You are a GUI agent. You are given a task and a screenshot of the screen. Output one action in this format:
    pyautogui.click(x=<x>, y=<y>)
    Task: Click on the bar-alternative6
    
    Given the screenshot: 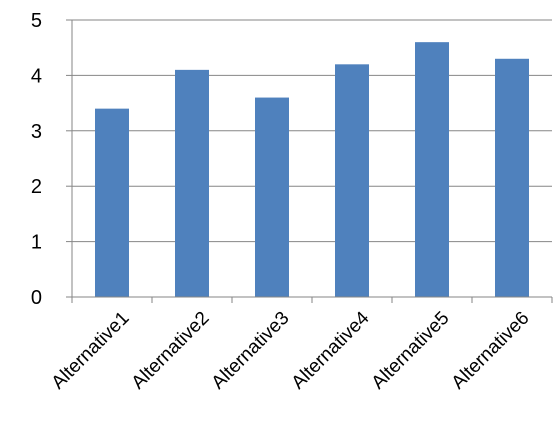 What is the action you would take?
    pyautogui.click(x=512, y=177)
    